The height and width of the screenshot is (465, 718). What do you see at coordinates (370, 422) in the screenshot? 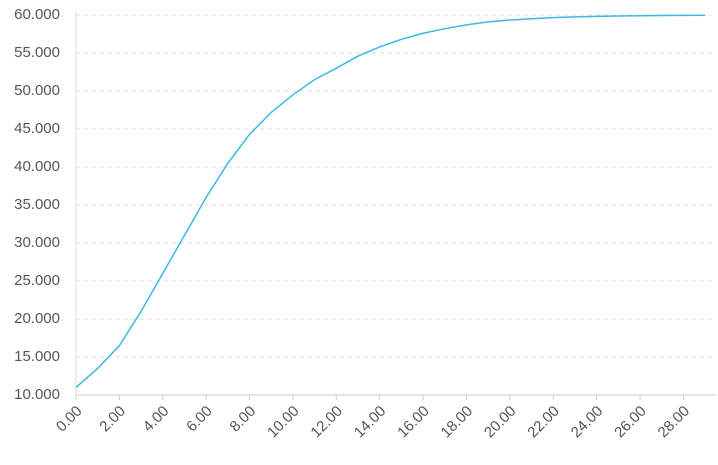
I see `x-tick-label: 14.00` at bounding box center [370, 422].